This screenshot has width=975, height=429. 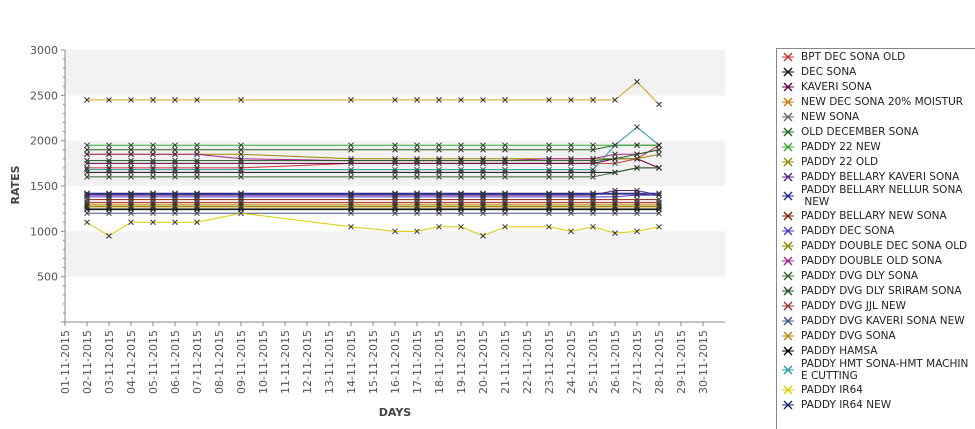 What do you see at coordinates (307, 362) in the screenshot?
I see `x-tick-label: 12-11-2015` at bounding box center [307, 362].